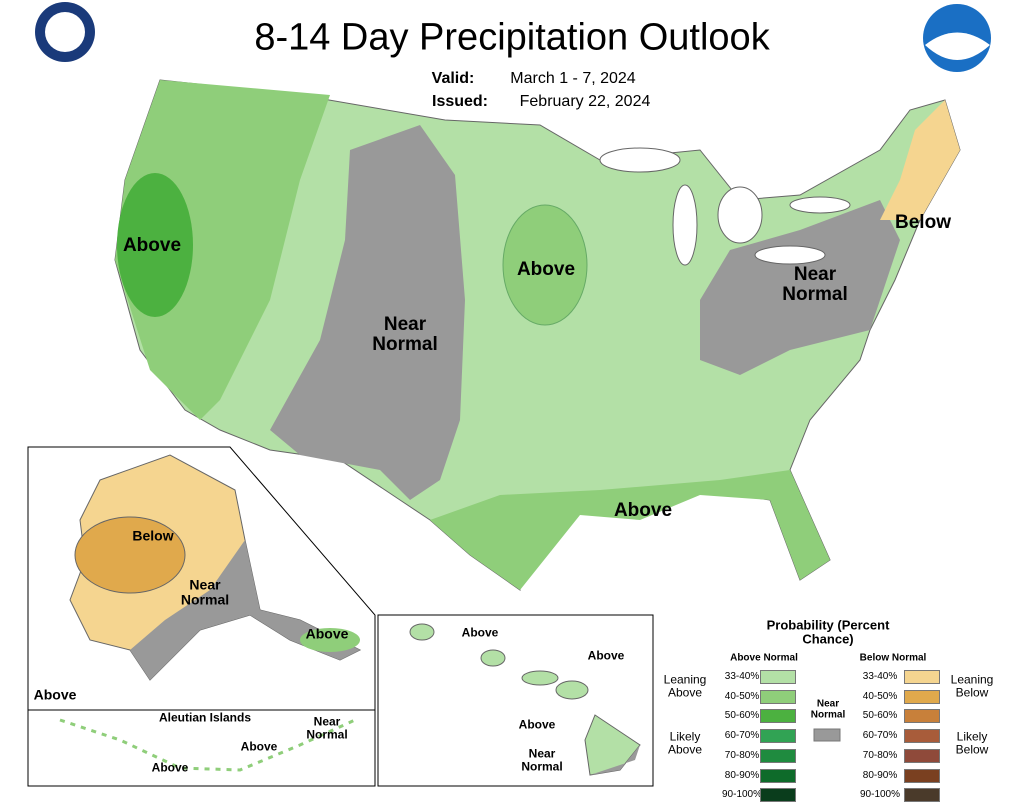 The width and height of the screenshot is (1024, 802). I want to click on below-range: 70-80%, so click(880, 755).